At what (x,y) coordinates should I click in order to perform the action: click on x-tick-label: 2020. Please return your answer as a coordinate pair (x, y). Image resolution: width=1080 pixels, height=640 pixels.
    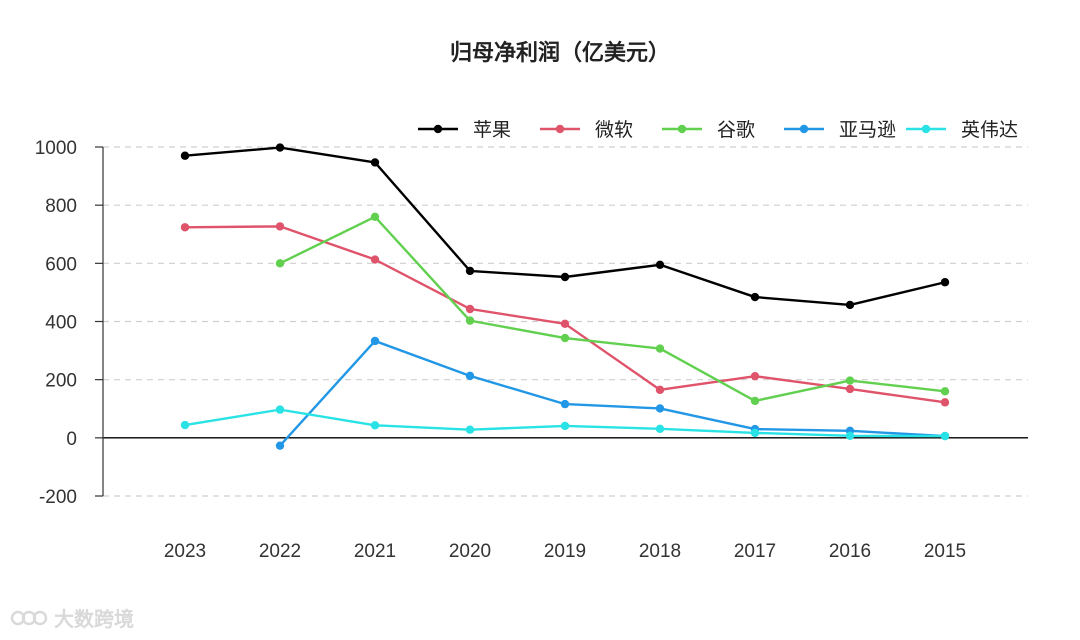
    Looking at the image, I should click on (470, 551).